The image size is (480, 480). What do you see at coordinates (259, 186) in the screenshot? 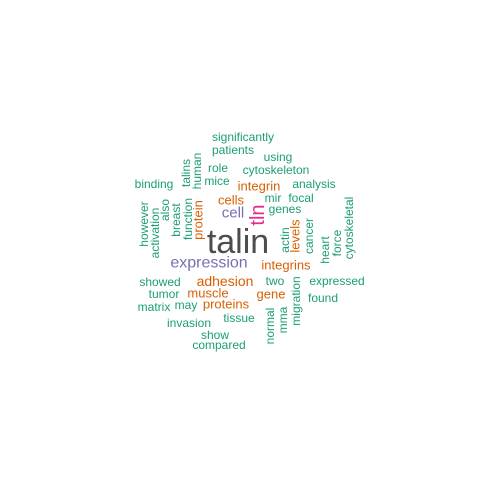
I see `word-integrin: integrin` at bounding box center [259, 186].